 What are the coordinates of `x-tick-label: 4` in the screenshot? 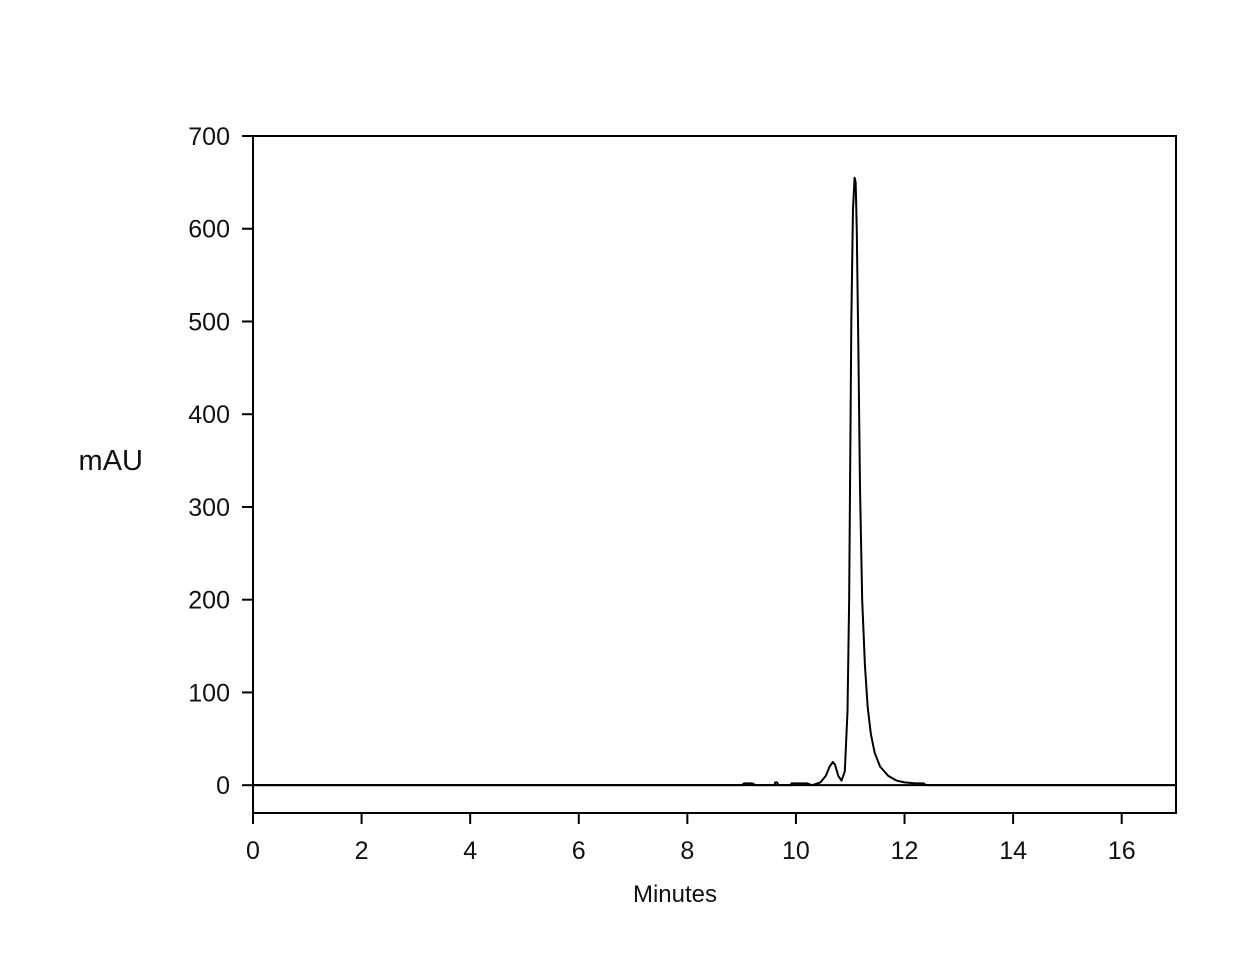 It's located at (470, 851).